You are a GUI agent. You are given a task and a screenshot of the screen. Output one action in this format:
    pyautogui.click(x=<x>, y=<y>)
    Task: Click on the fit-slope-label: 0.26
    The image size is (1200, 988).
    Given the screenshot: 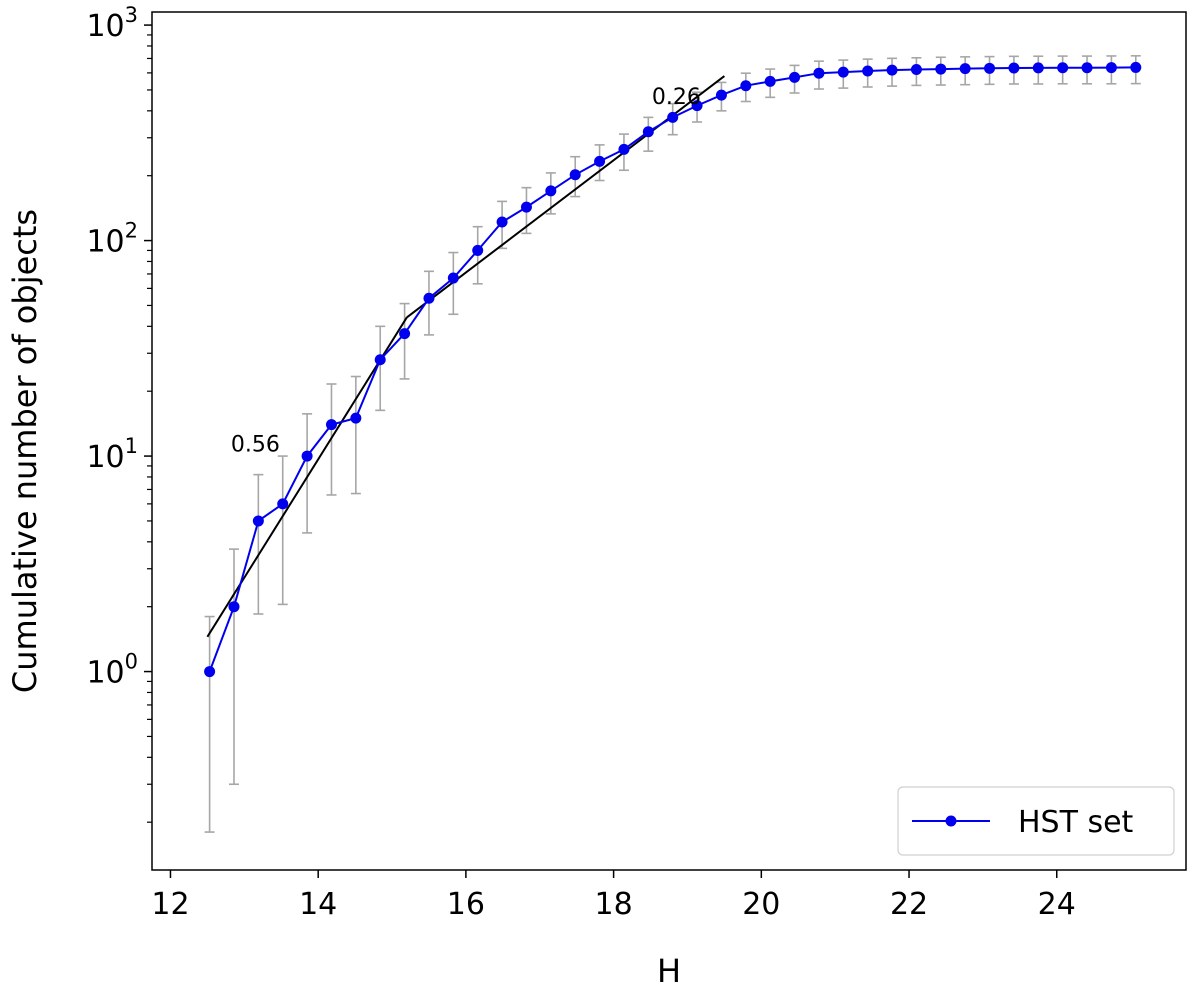 What is the action you would take?
    pyautogui.click(x=676, y=97)
    